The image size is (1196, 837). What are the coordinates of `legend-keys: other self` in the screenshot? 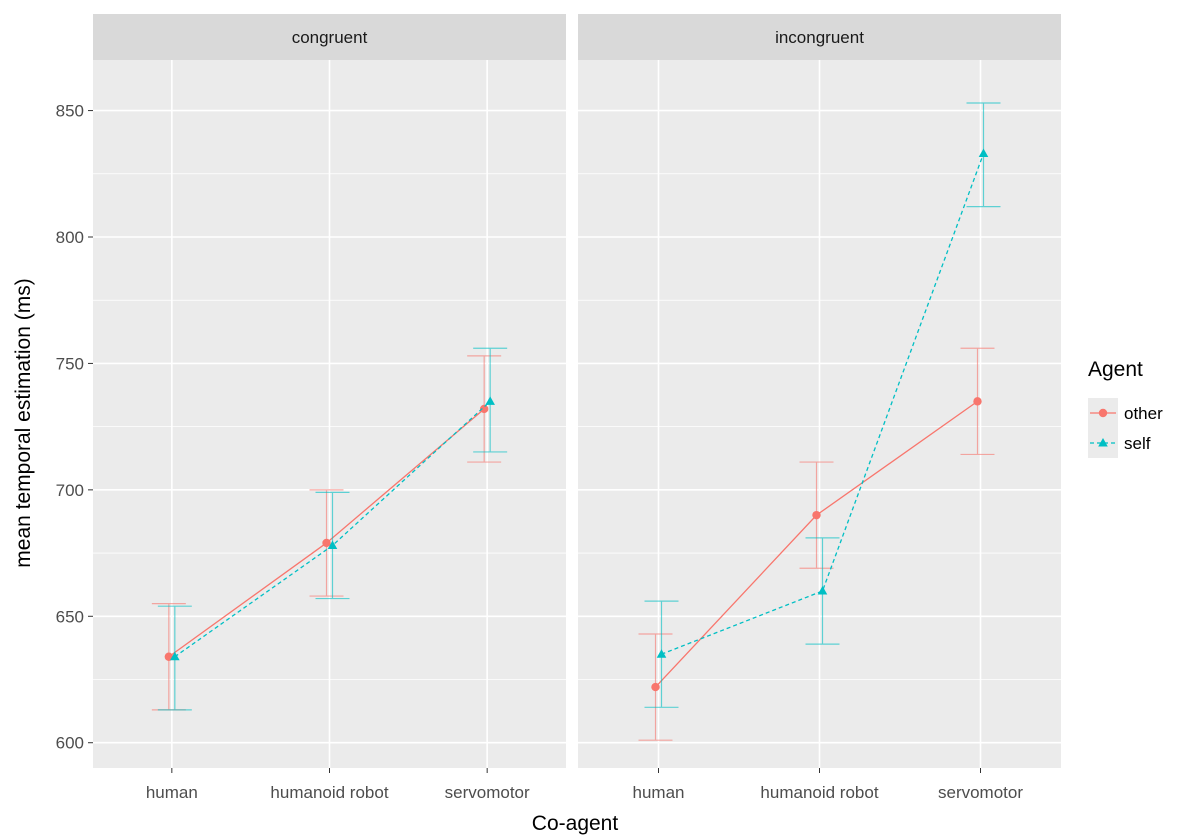 It's located at (1125, 428).